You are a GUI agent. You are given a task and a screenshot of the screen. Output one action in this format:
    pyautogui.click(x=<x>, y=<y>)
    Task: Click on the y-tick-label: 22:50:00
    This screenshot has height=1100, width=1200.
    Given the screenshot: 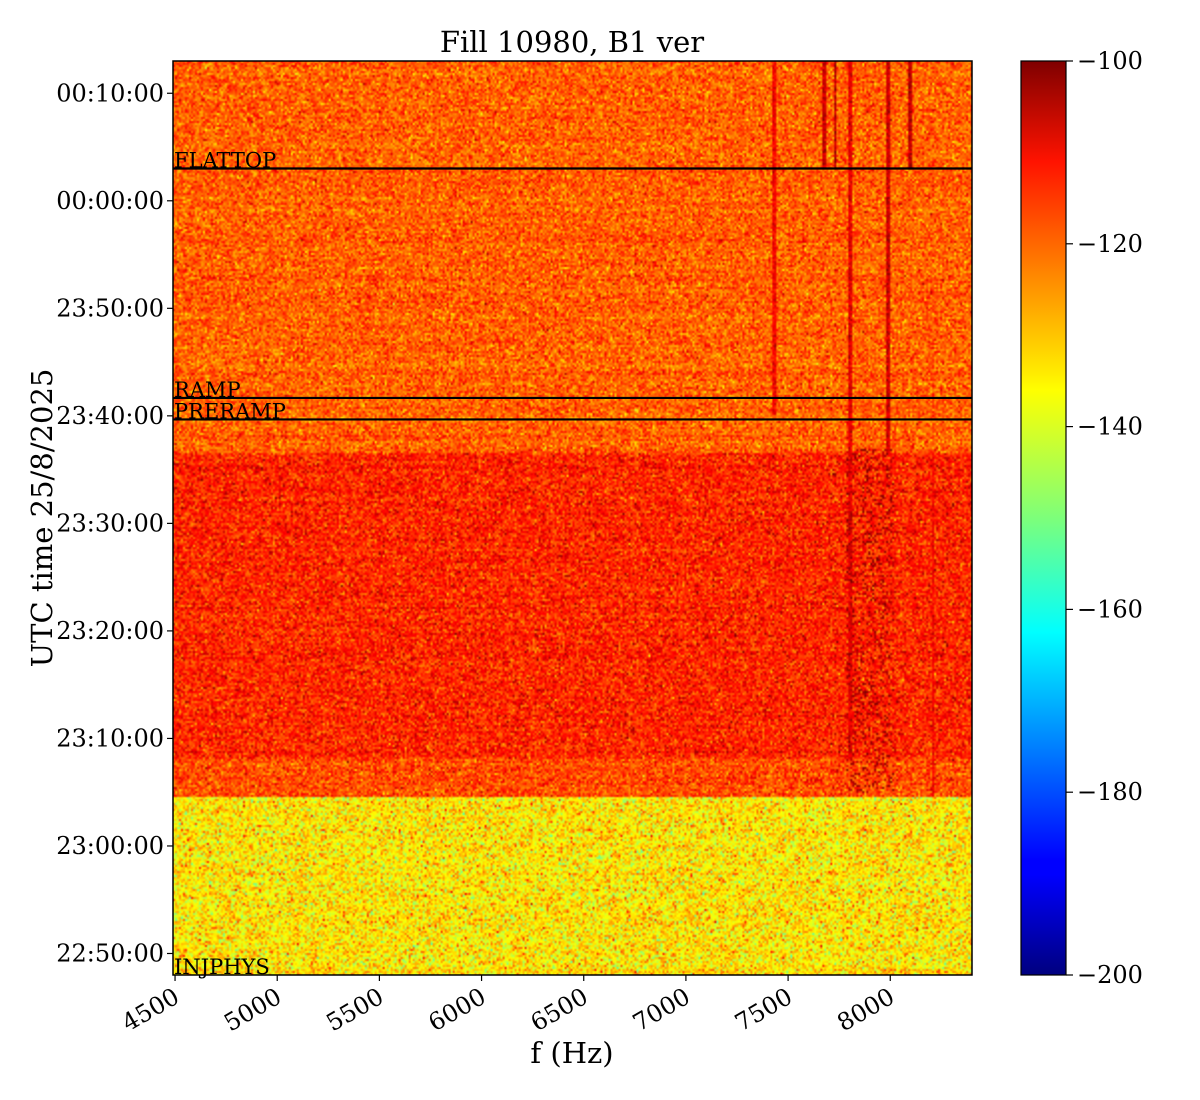 What is the action you would take?
    pyautogui.click(x=110, y=953)
    